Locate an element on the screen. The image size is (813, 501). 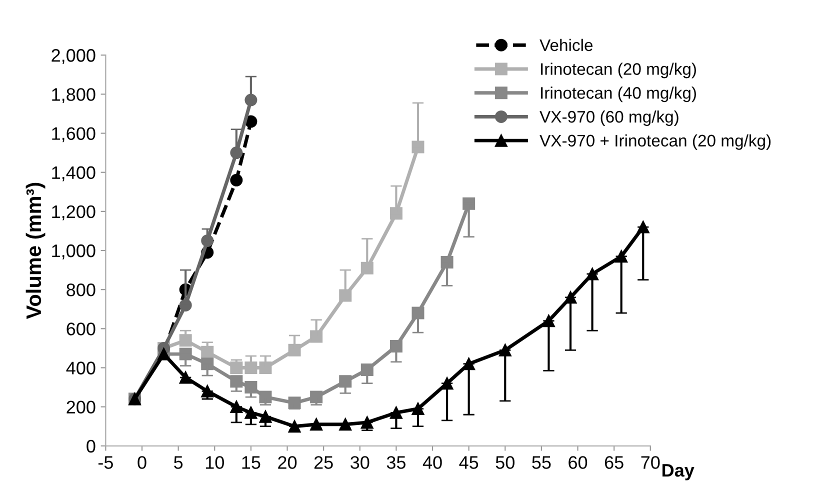
y-tick-label: 1,600 is located at coordinates (74, 134).